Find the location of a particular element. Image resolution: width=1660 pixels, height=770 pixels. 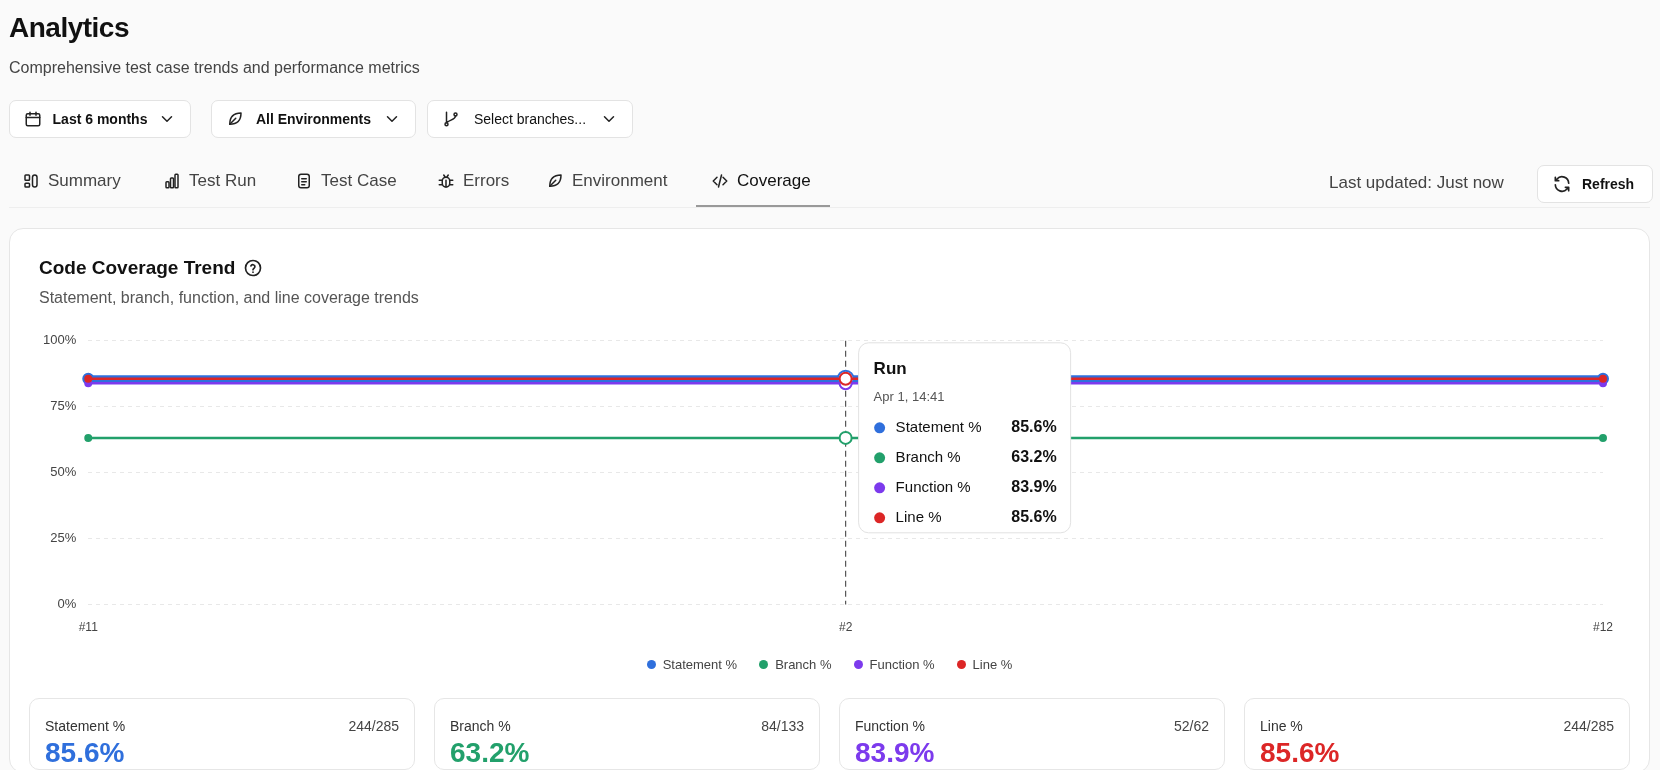

chart-title: Code Coverage Trend is located at coordinates (138, 268).